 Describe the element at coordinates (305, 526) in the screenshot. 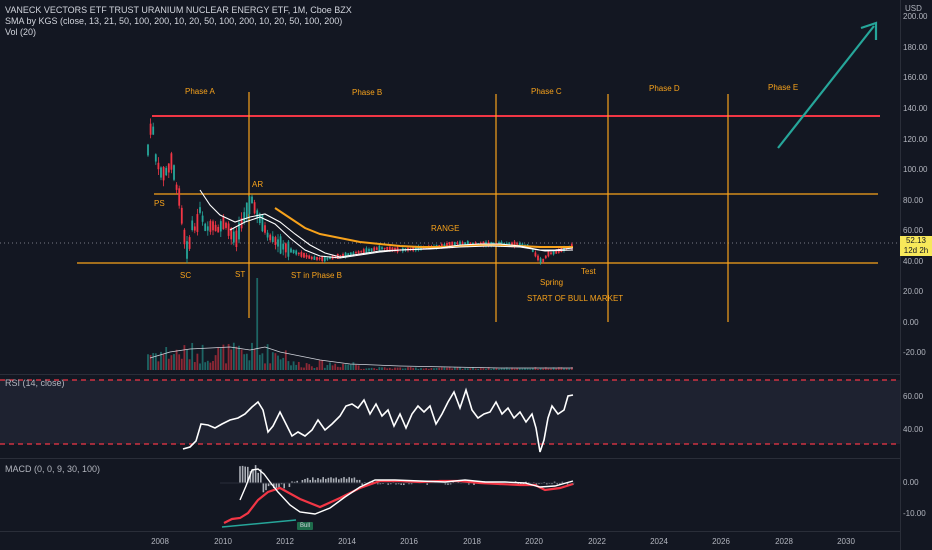

I see `bull-divergence-badge: Bull` at that location.